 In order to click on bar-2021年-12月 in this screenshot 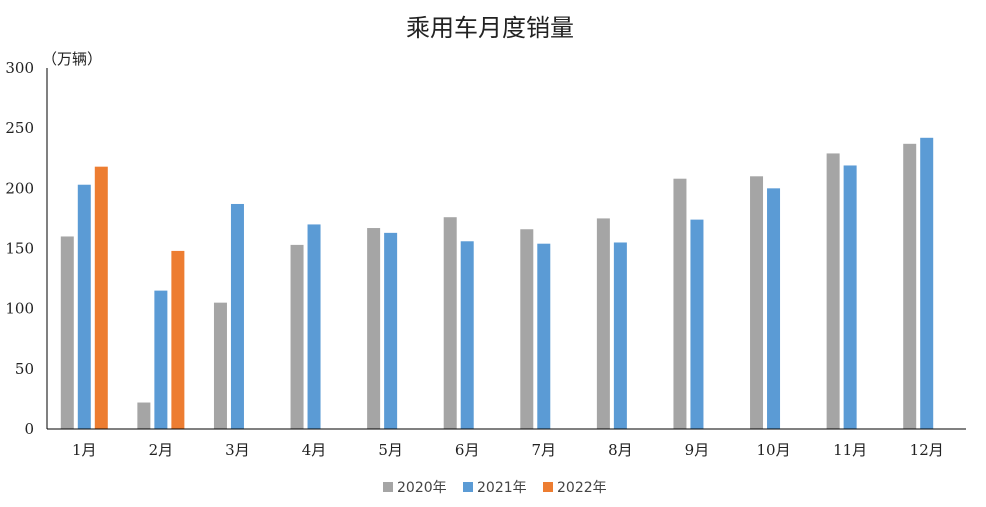, I will do `click(927, 283)`.